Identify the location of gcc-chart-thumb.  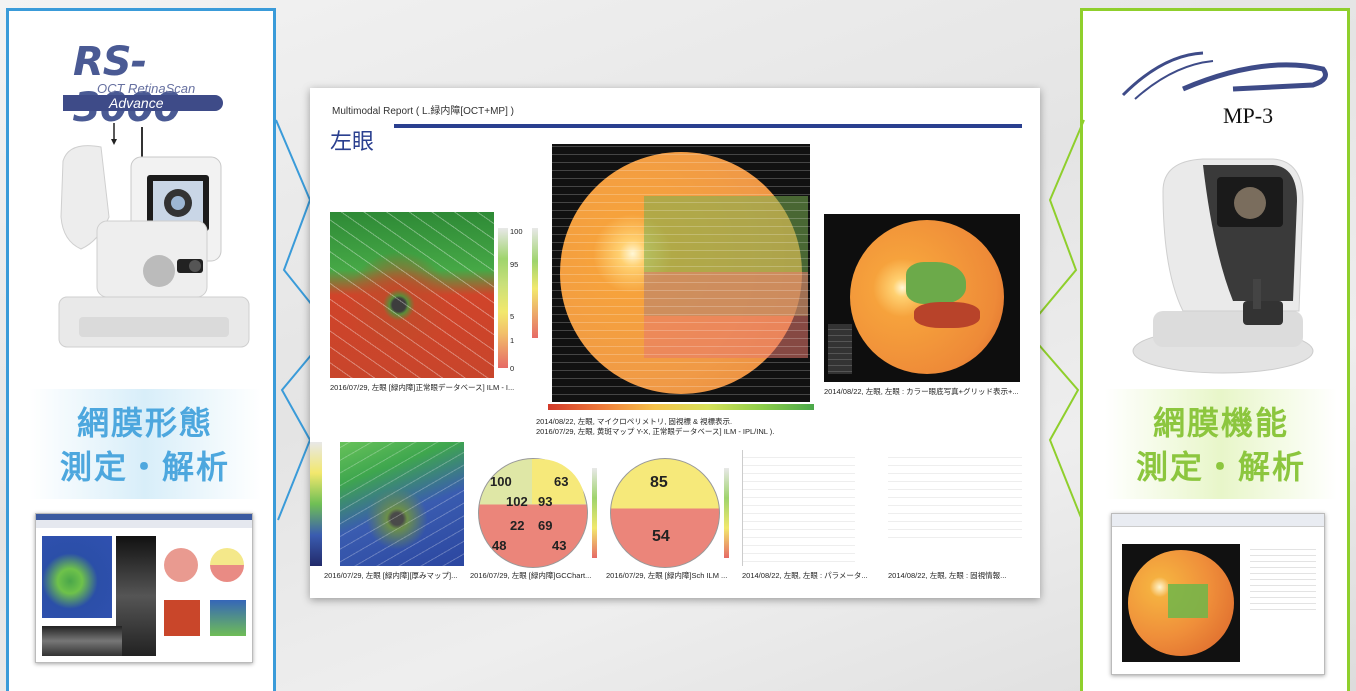
(181, 565).